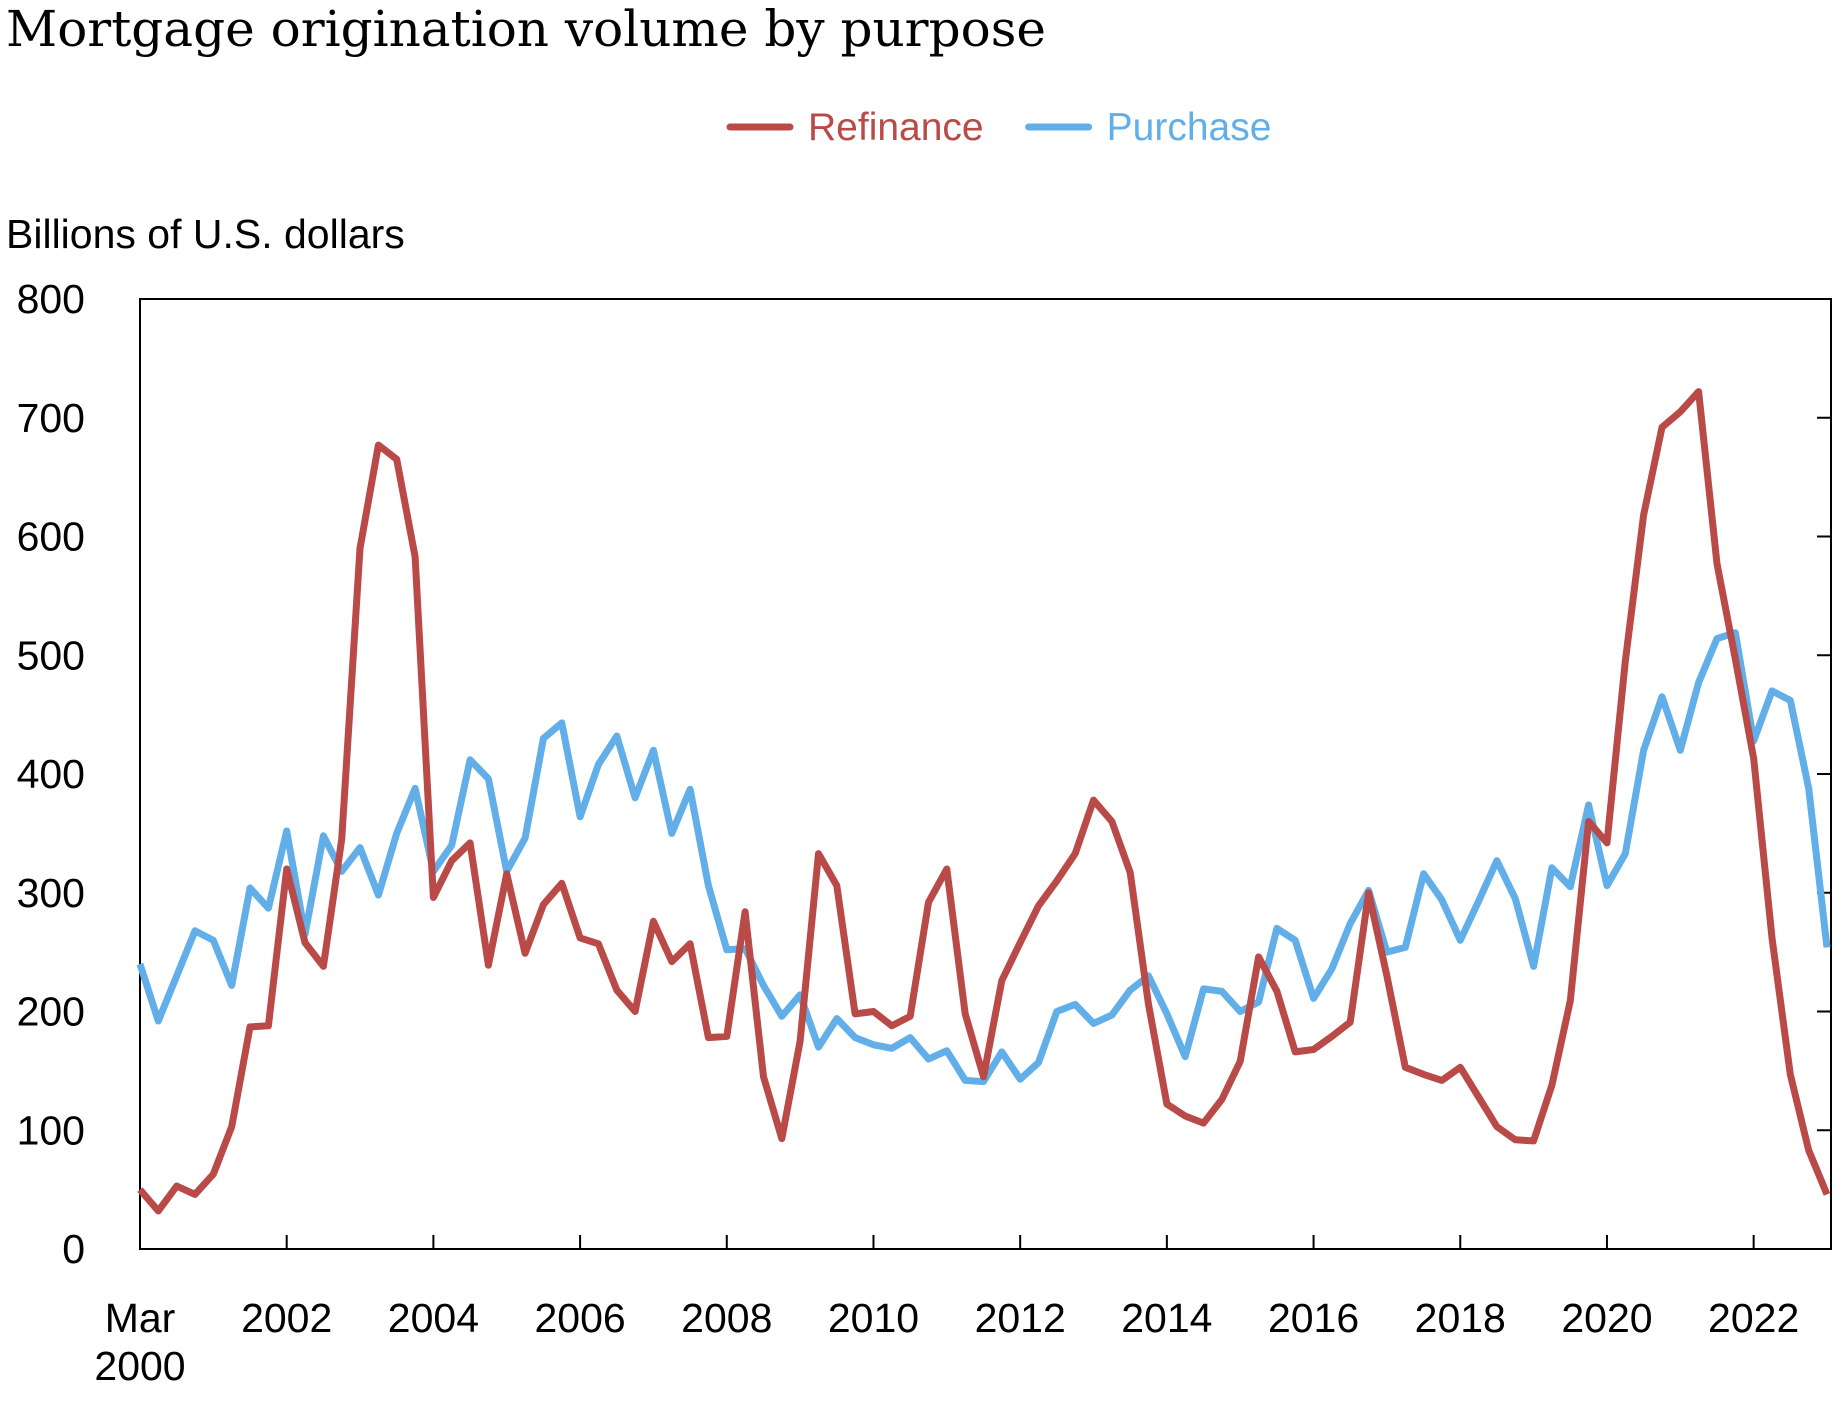 The height and width of the screenshot is (1403, 1840). Describe the element at coordinates (726, 1318) in the screenshot. I see `x-tick-label: 2008` at that location.